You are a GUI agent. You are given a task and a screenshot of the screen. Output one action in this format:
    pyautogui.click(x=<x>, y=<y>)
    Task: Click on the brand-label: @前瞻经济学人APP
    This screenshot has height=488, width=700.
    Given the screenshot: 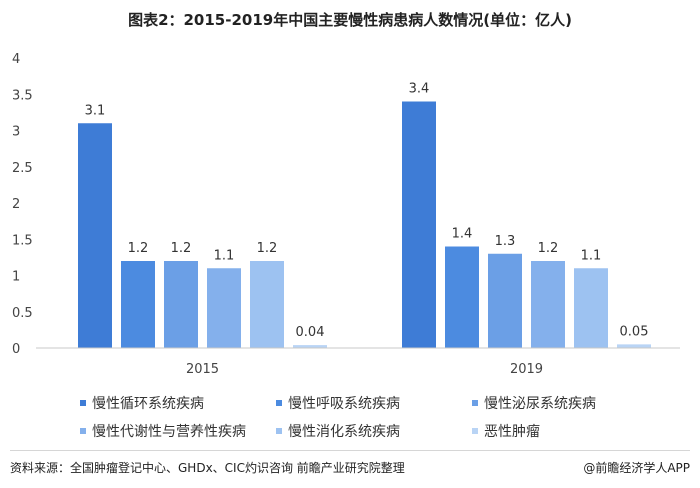 What is the action you would take?
    pyautogui.click(x=636, y=468)
    